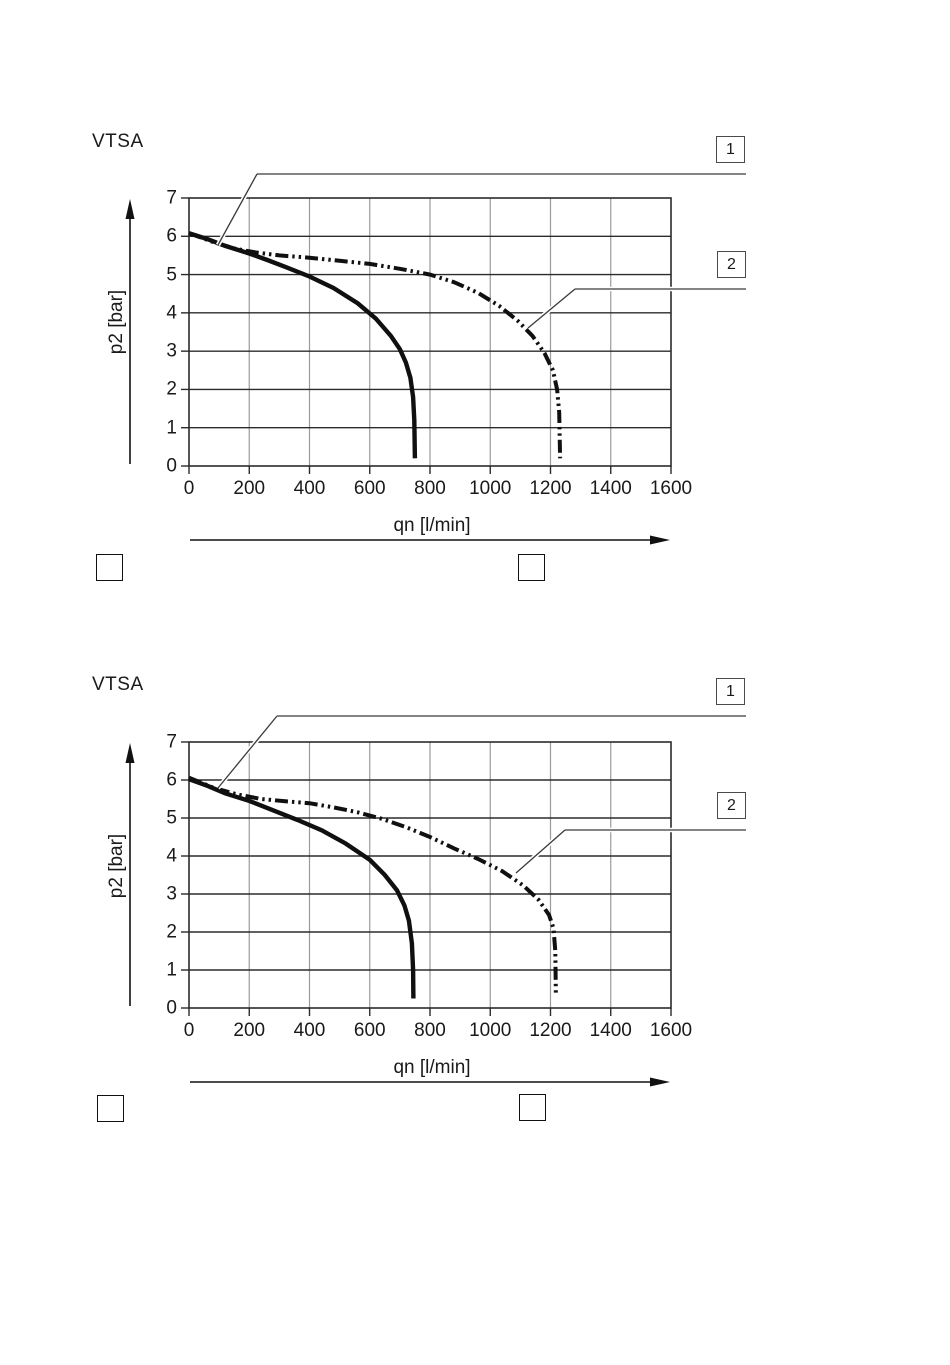 This screenshot has width=950, height=1365. I want to click on series-1-curve, so click(302, 888).